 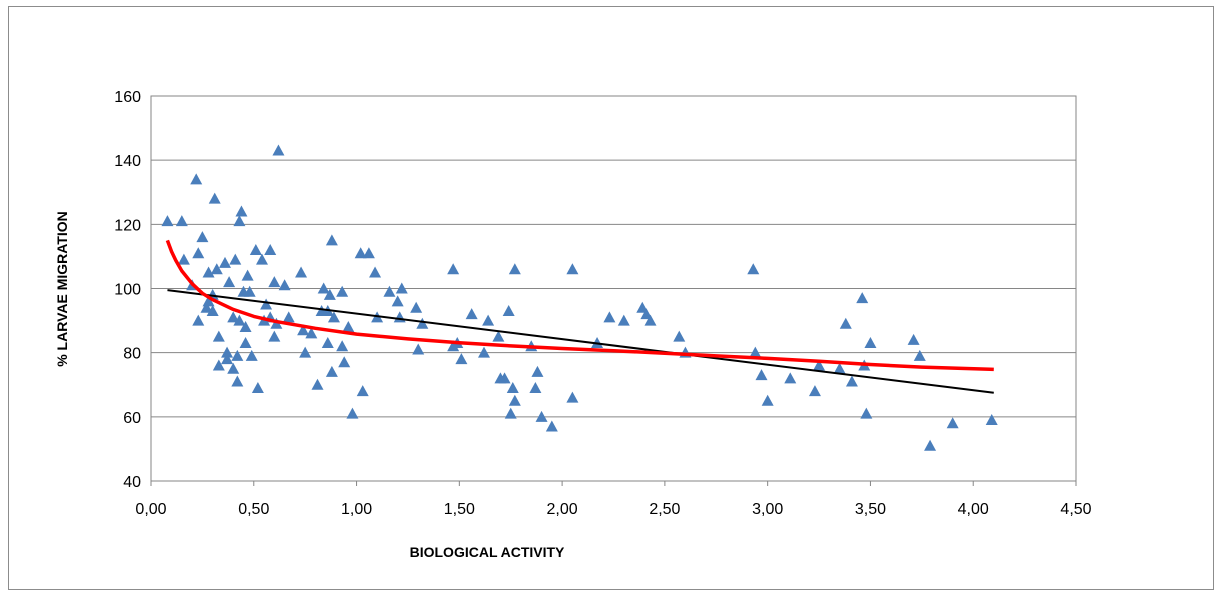 I want to click on x-tick-label-2,00: 2,00, so click(x=562, y=509).